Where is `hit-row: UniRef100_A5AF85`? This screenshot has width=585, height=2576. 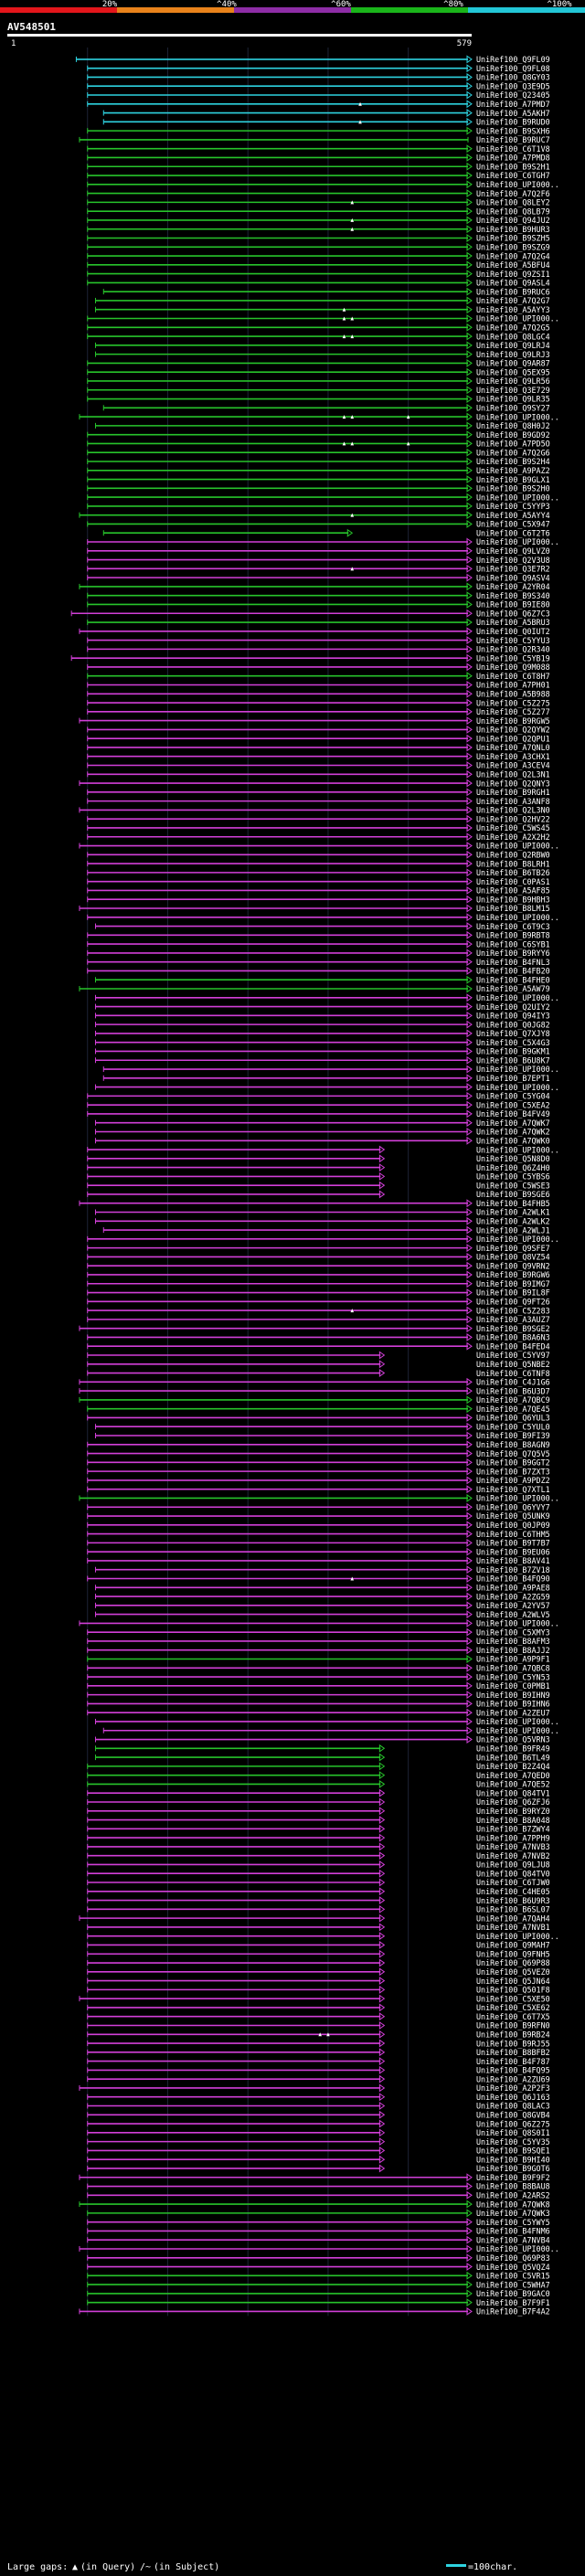 hit-row: UniRef100_A5AF85 is located at coordinates (318, 891).